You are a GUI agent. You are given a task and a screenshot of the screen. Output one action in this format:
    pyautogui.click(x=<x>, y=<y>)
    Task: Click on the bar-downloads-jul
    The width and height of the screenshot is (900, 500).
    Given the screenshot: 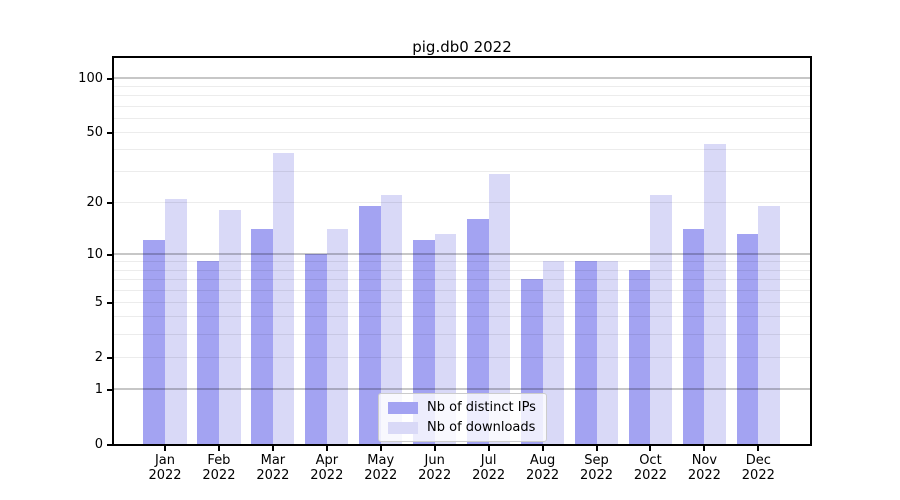 What is the action you would take?
    pyautogui.click(x=499, y=308)
    